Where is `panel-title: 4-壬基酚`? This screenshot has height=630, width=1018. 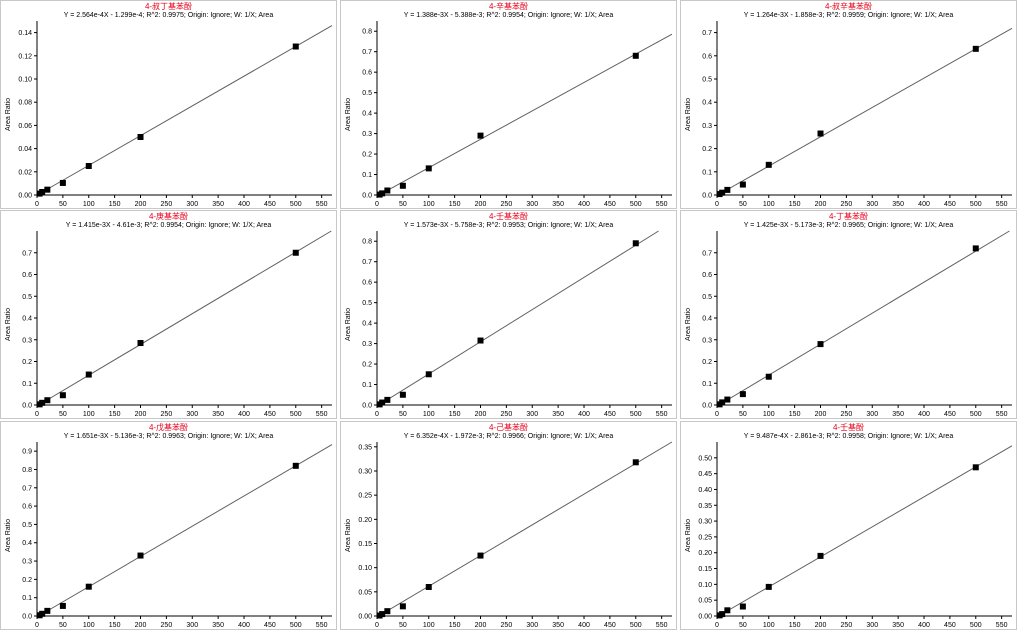 panel-title: 4-壬基酚 is located at coordinates (848, 427).